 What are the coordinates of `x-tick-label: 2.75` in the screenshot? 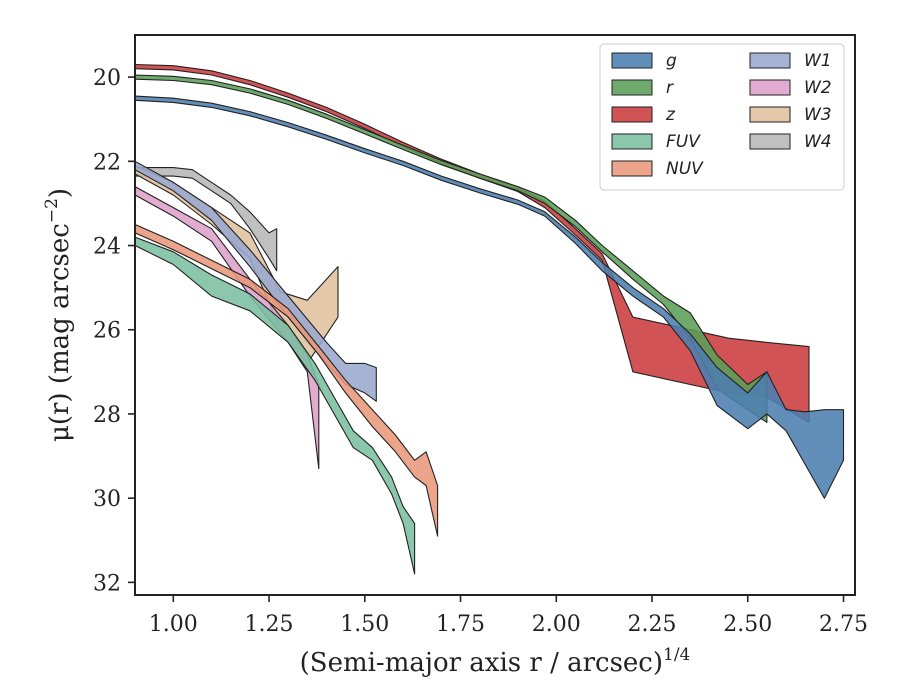 It's located at (843, 624).